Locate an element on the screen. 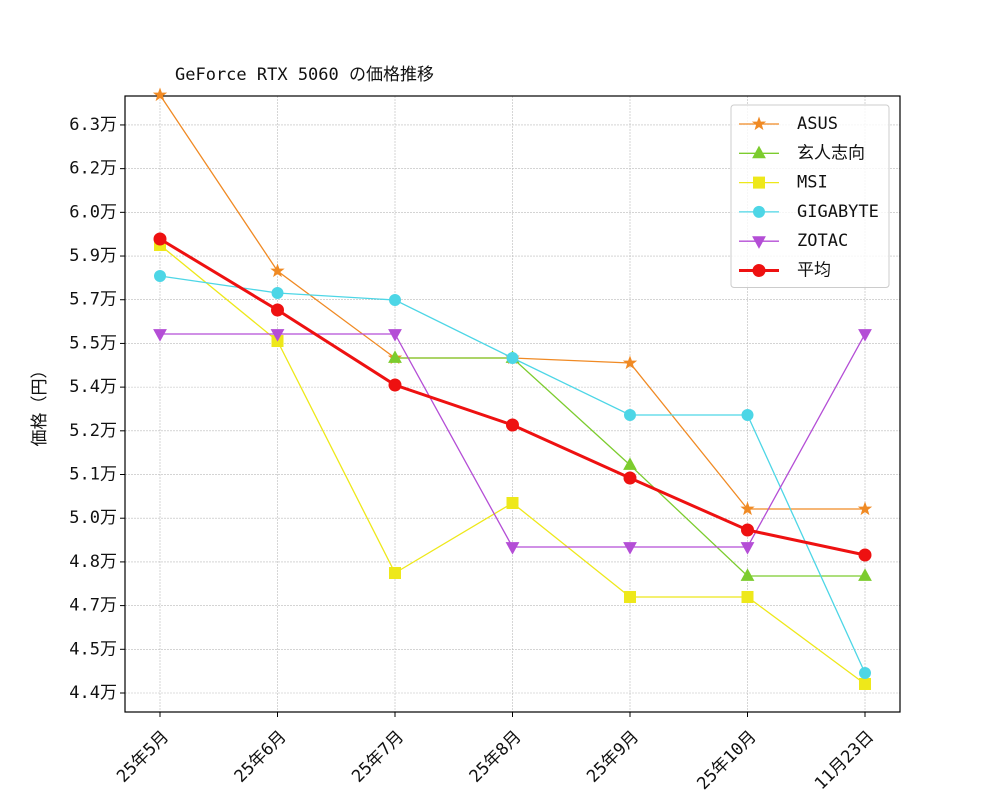 The height and width of the screenshot is (800, 1000). legend: ASUS 玄人志向 MSI GIGABYTE ZOTAC 平均 is located at coordinates (810, 196).